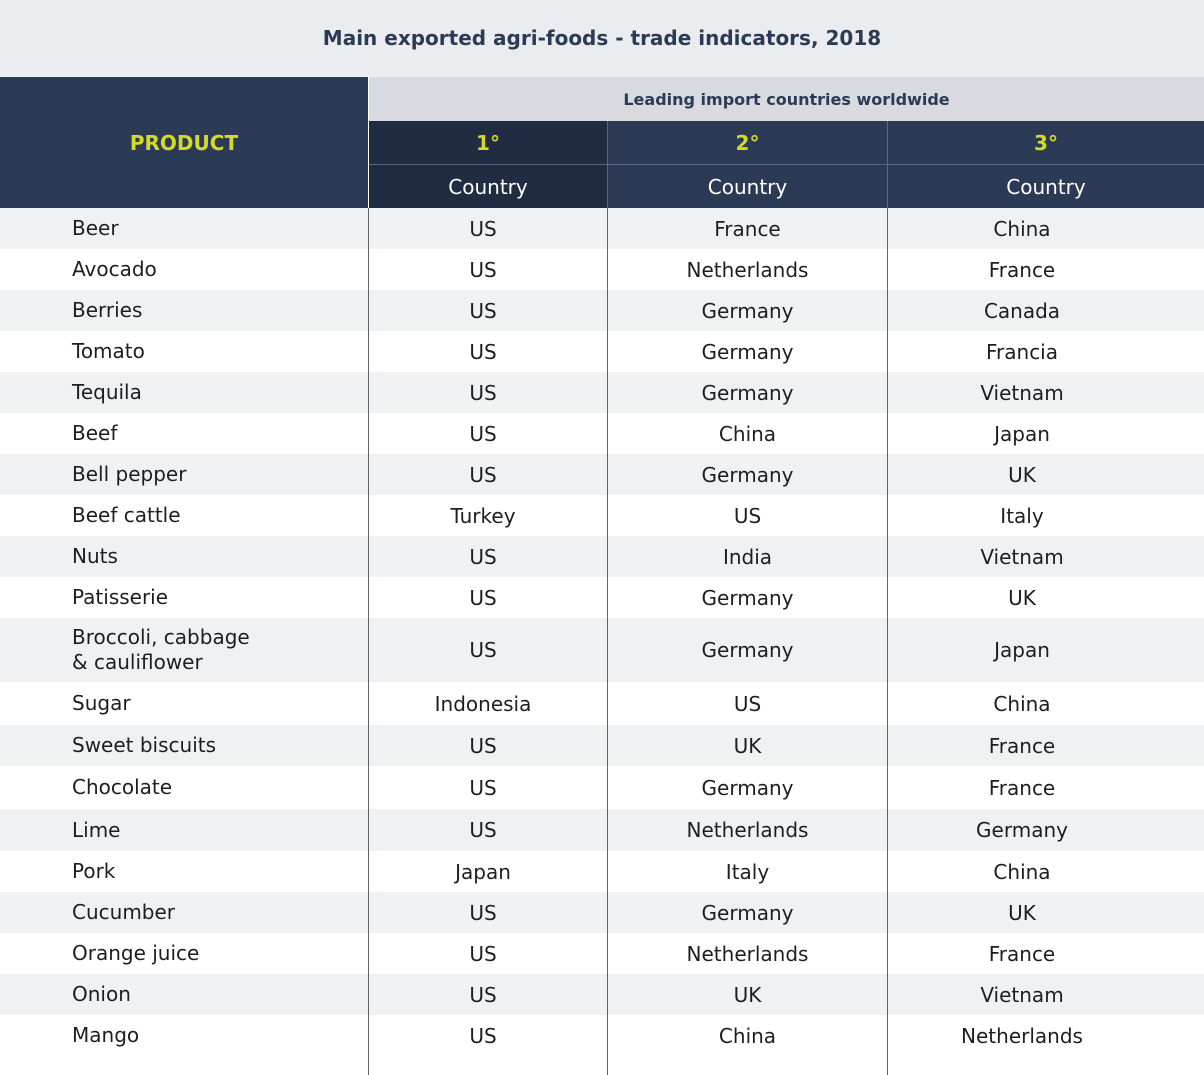 Image resolution: width=1204 pixels, height=1075 pixels. What do you see at coordinates (122, 787) in the screenshot?
I see `product-cell-text: Chocolate` at bounding box center [122, 787].